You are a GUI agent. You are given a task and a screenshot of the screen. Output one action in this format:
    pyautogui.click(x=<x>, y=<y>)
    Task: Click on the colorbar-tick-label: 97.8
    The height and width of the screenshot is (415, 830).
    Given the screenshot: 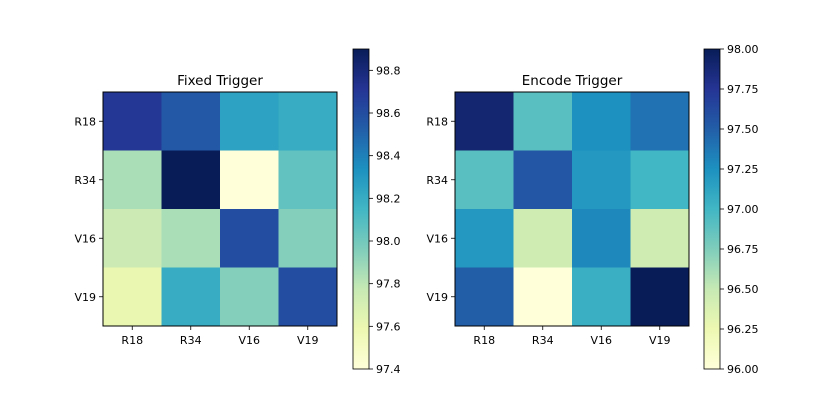 What is the action you would take?
    pyautogui.click(x=388, y=284)
    